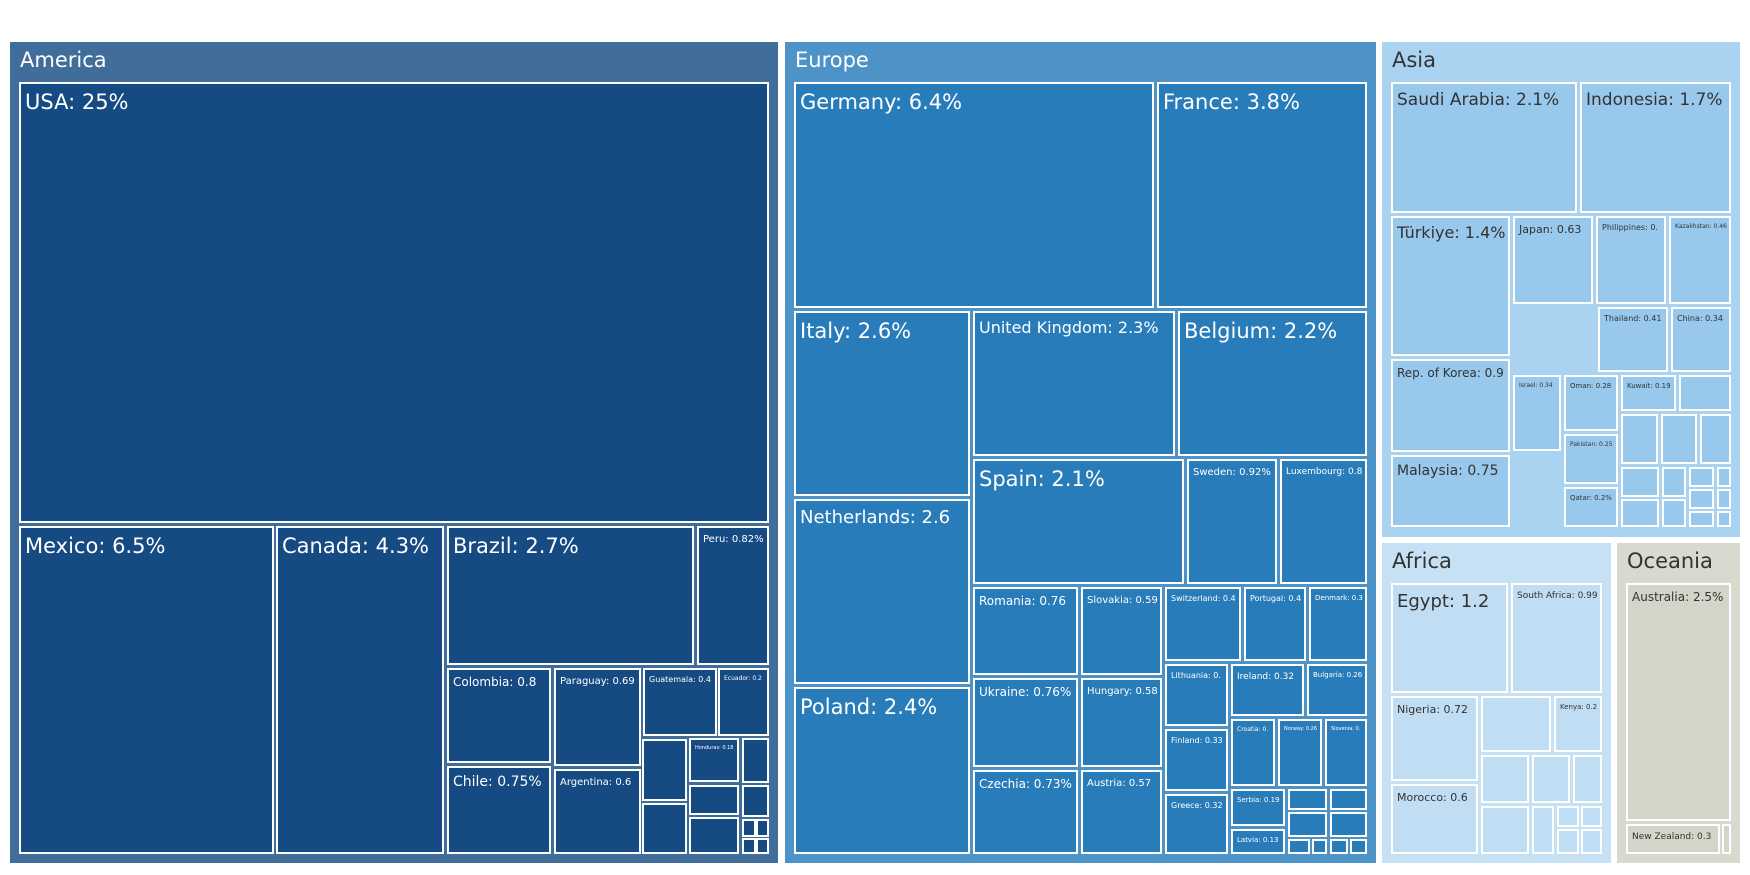 This screenshot has width=1750, height=875. What do you see at coordinates (743, 678) in the screenshot?
I see `tile-label: Ecuador: 0.2` at bounding box center [743, 678].